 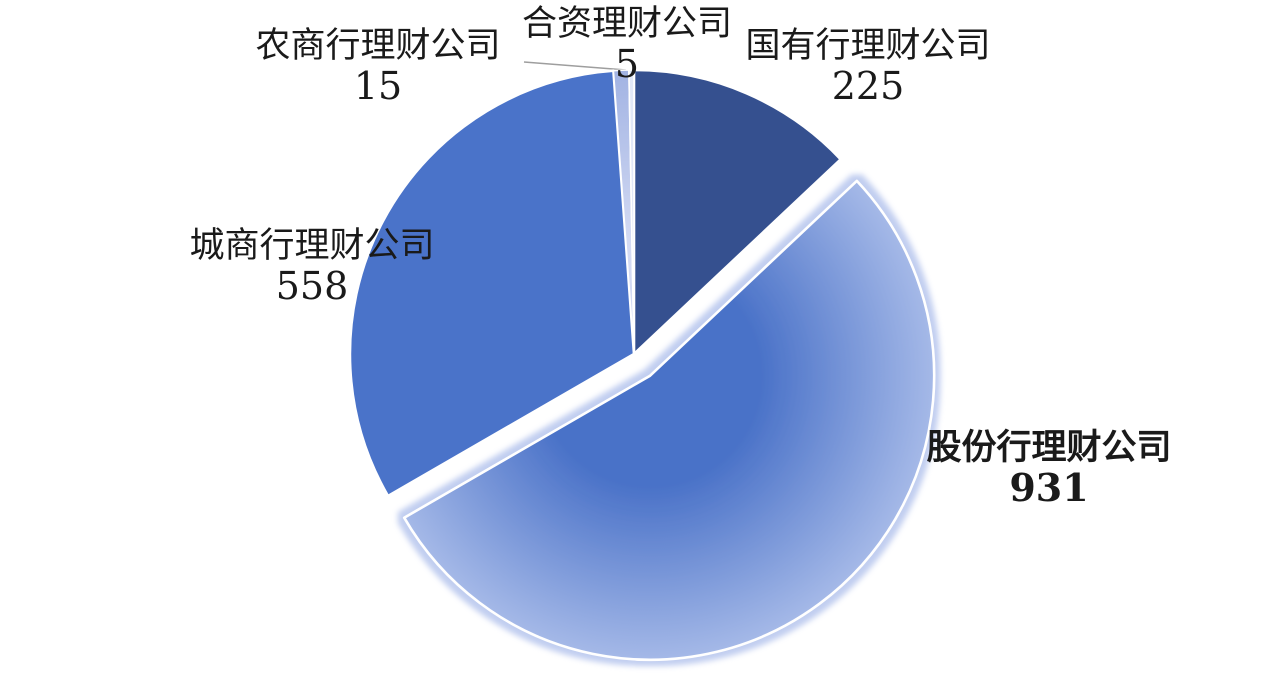 What do you see at coordinates (868, 46) in the screenshot?
I see `slice-label-name: 国有行理财公司` at bounding box center [868, 46].